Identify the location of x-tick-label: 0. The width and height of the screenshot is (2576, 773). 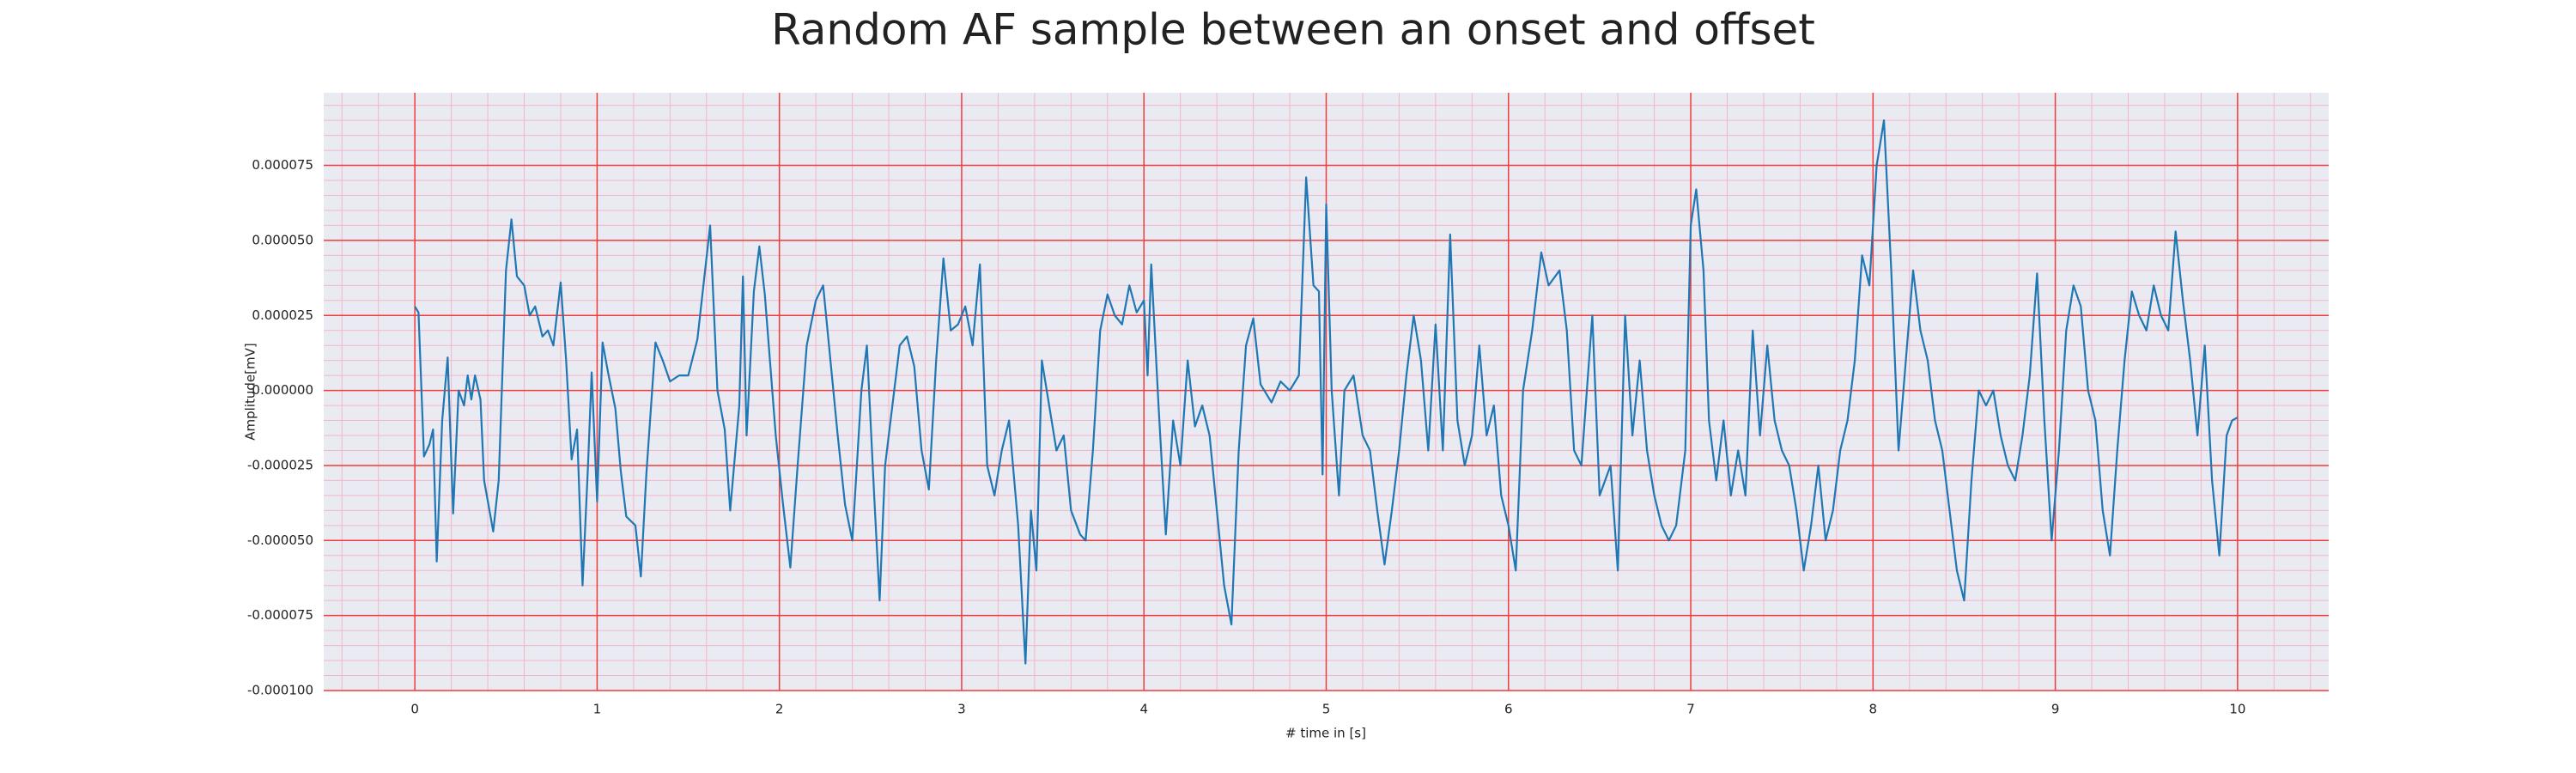
(414, 709).